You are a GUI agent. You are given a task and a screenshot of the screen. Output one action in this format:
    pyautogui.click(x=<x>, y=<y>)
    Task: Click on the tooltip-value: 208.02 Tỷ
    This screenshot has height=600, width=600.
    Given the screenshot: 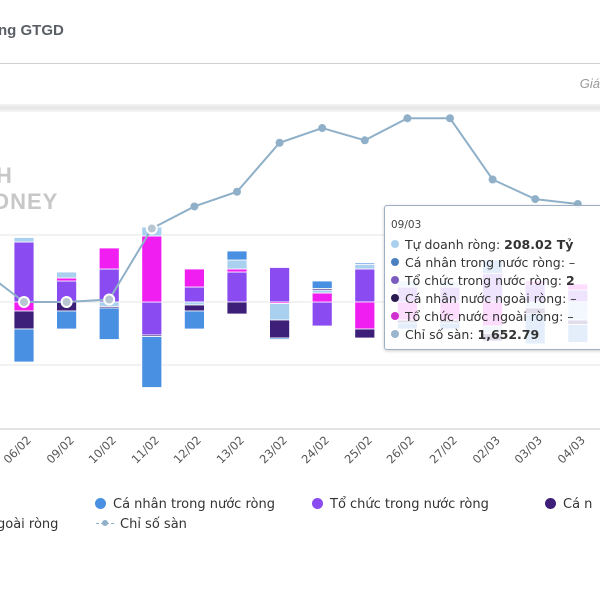 What is the action you would take?
    pyautogui.click(x=539, y=244)
    